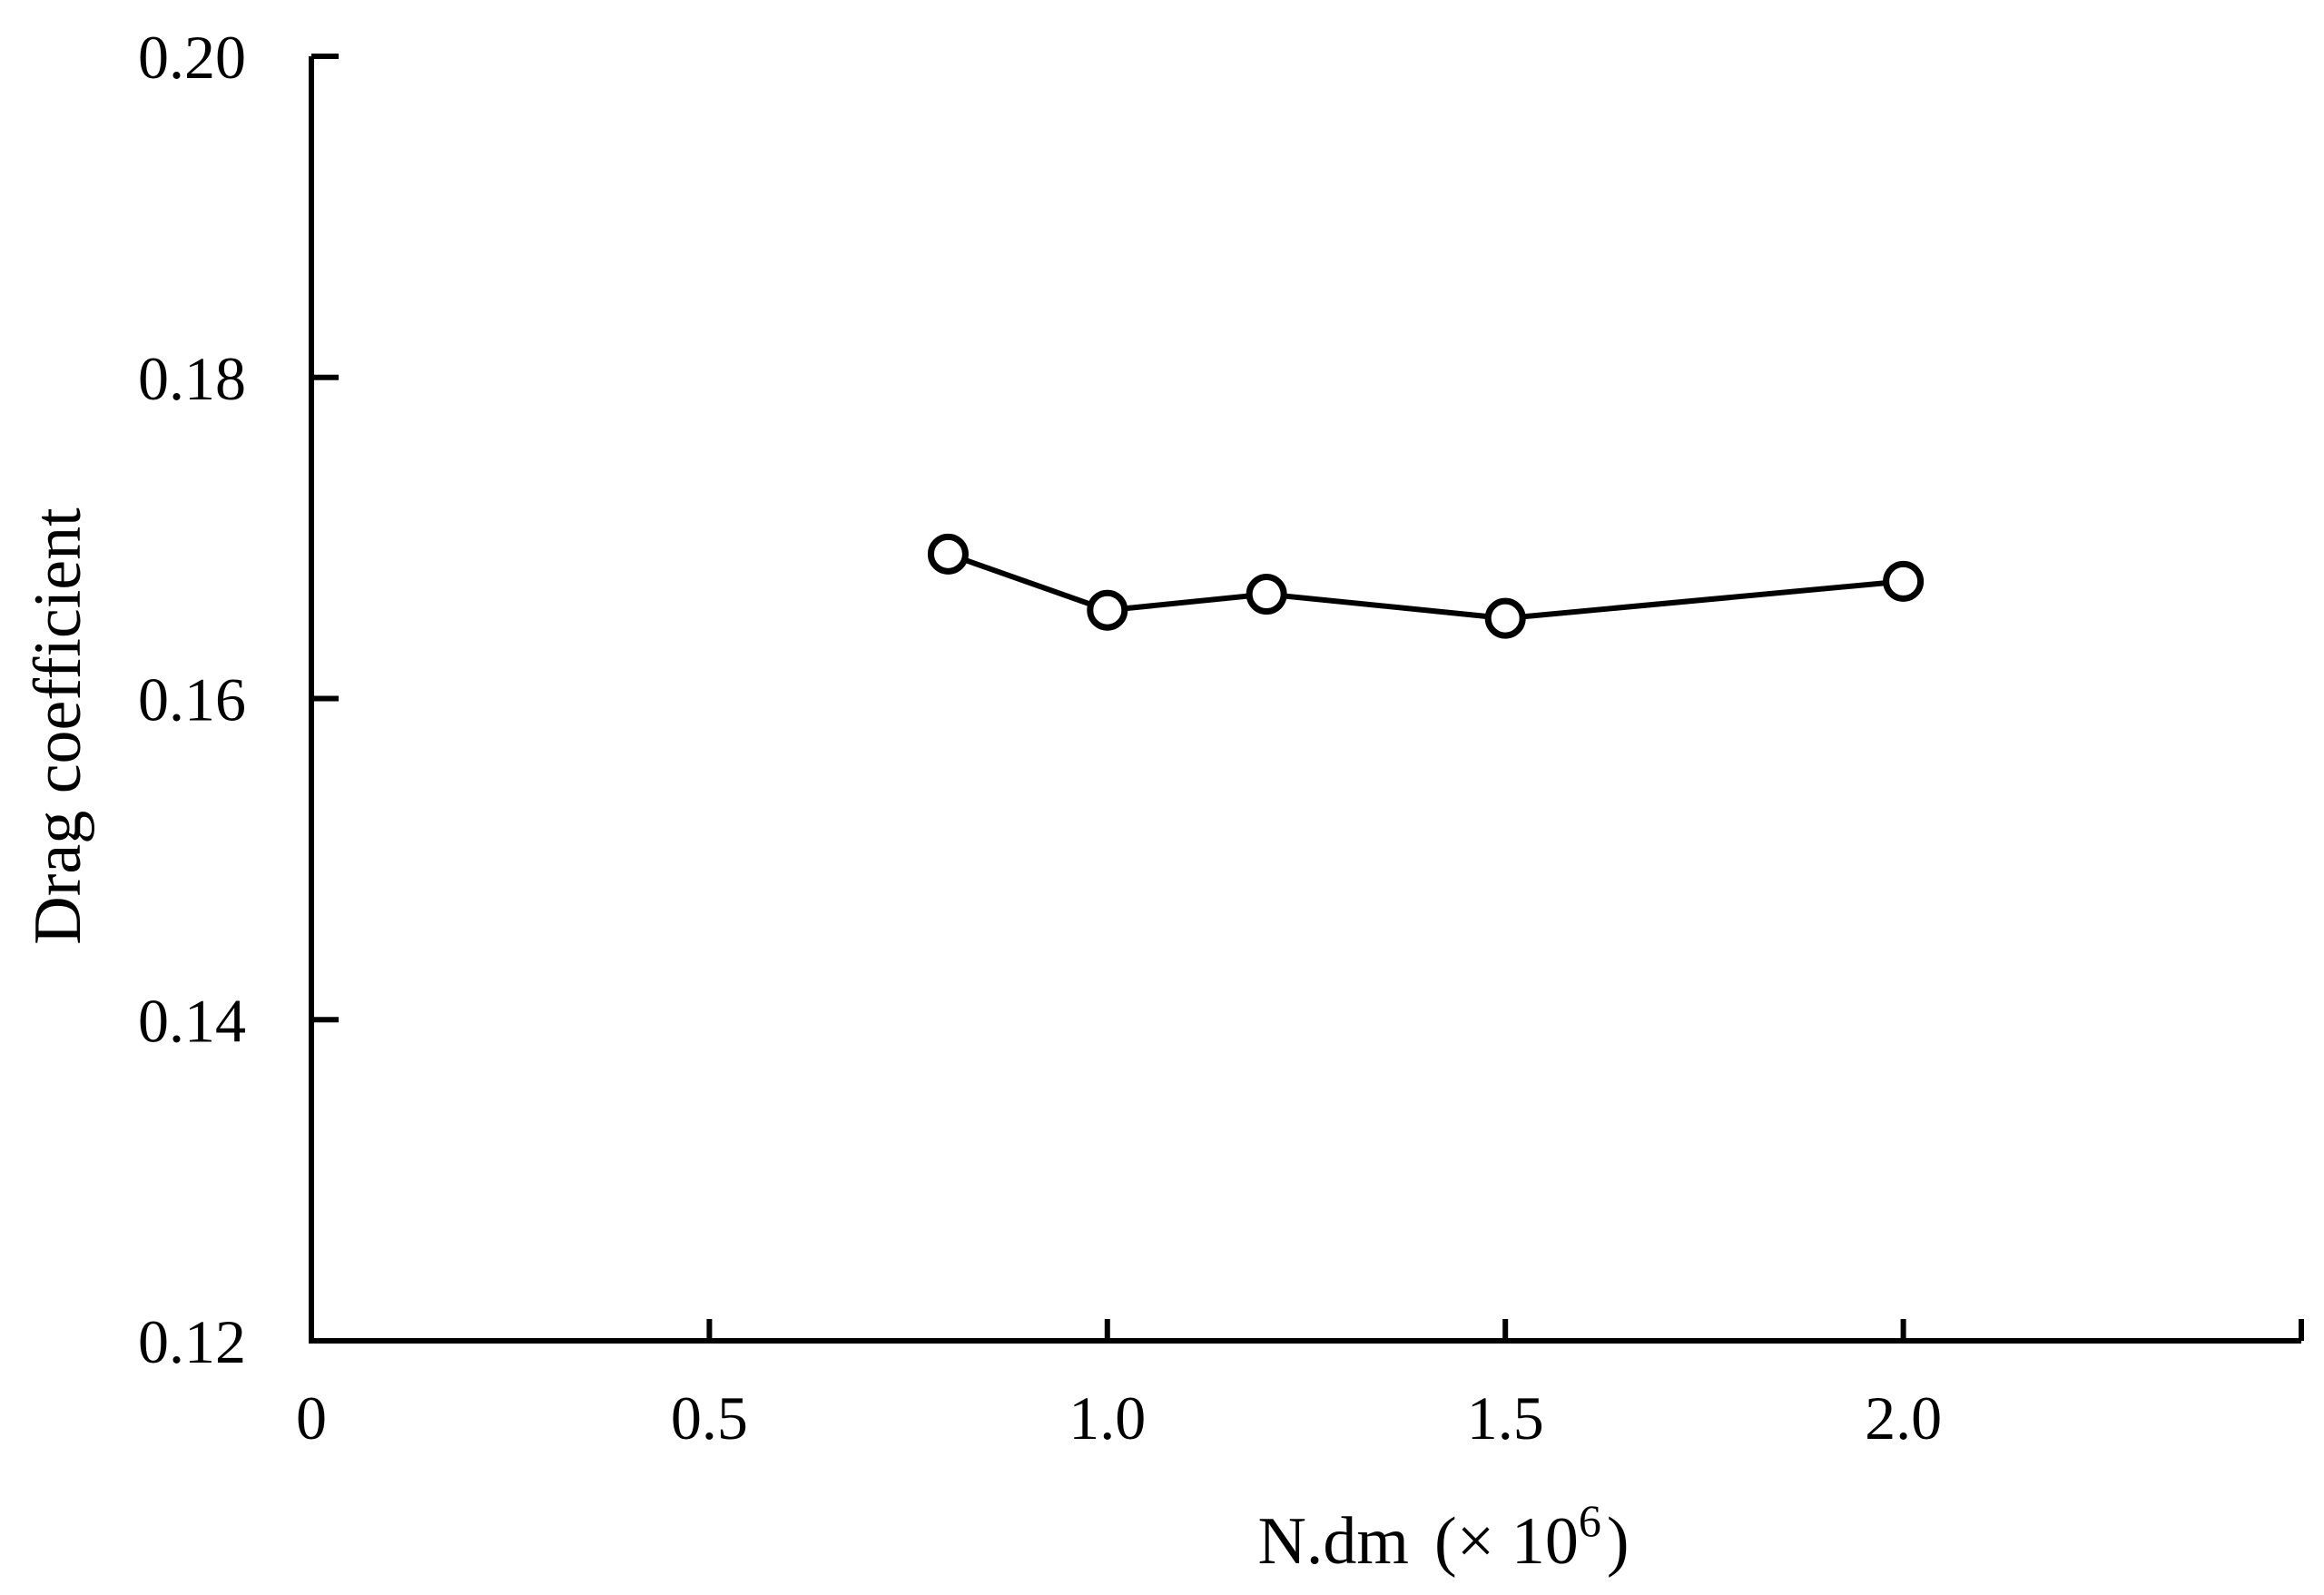 This screenshot has height=1595, width=2324. Describe the element at coordinates (1590, 1520) in the screenshot. I see `x-axis-title-exponent: 6` at that location.